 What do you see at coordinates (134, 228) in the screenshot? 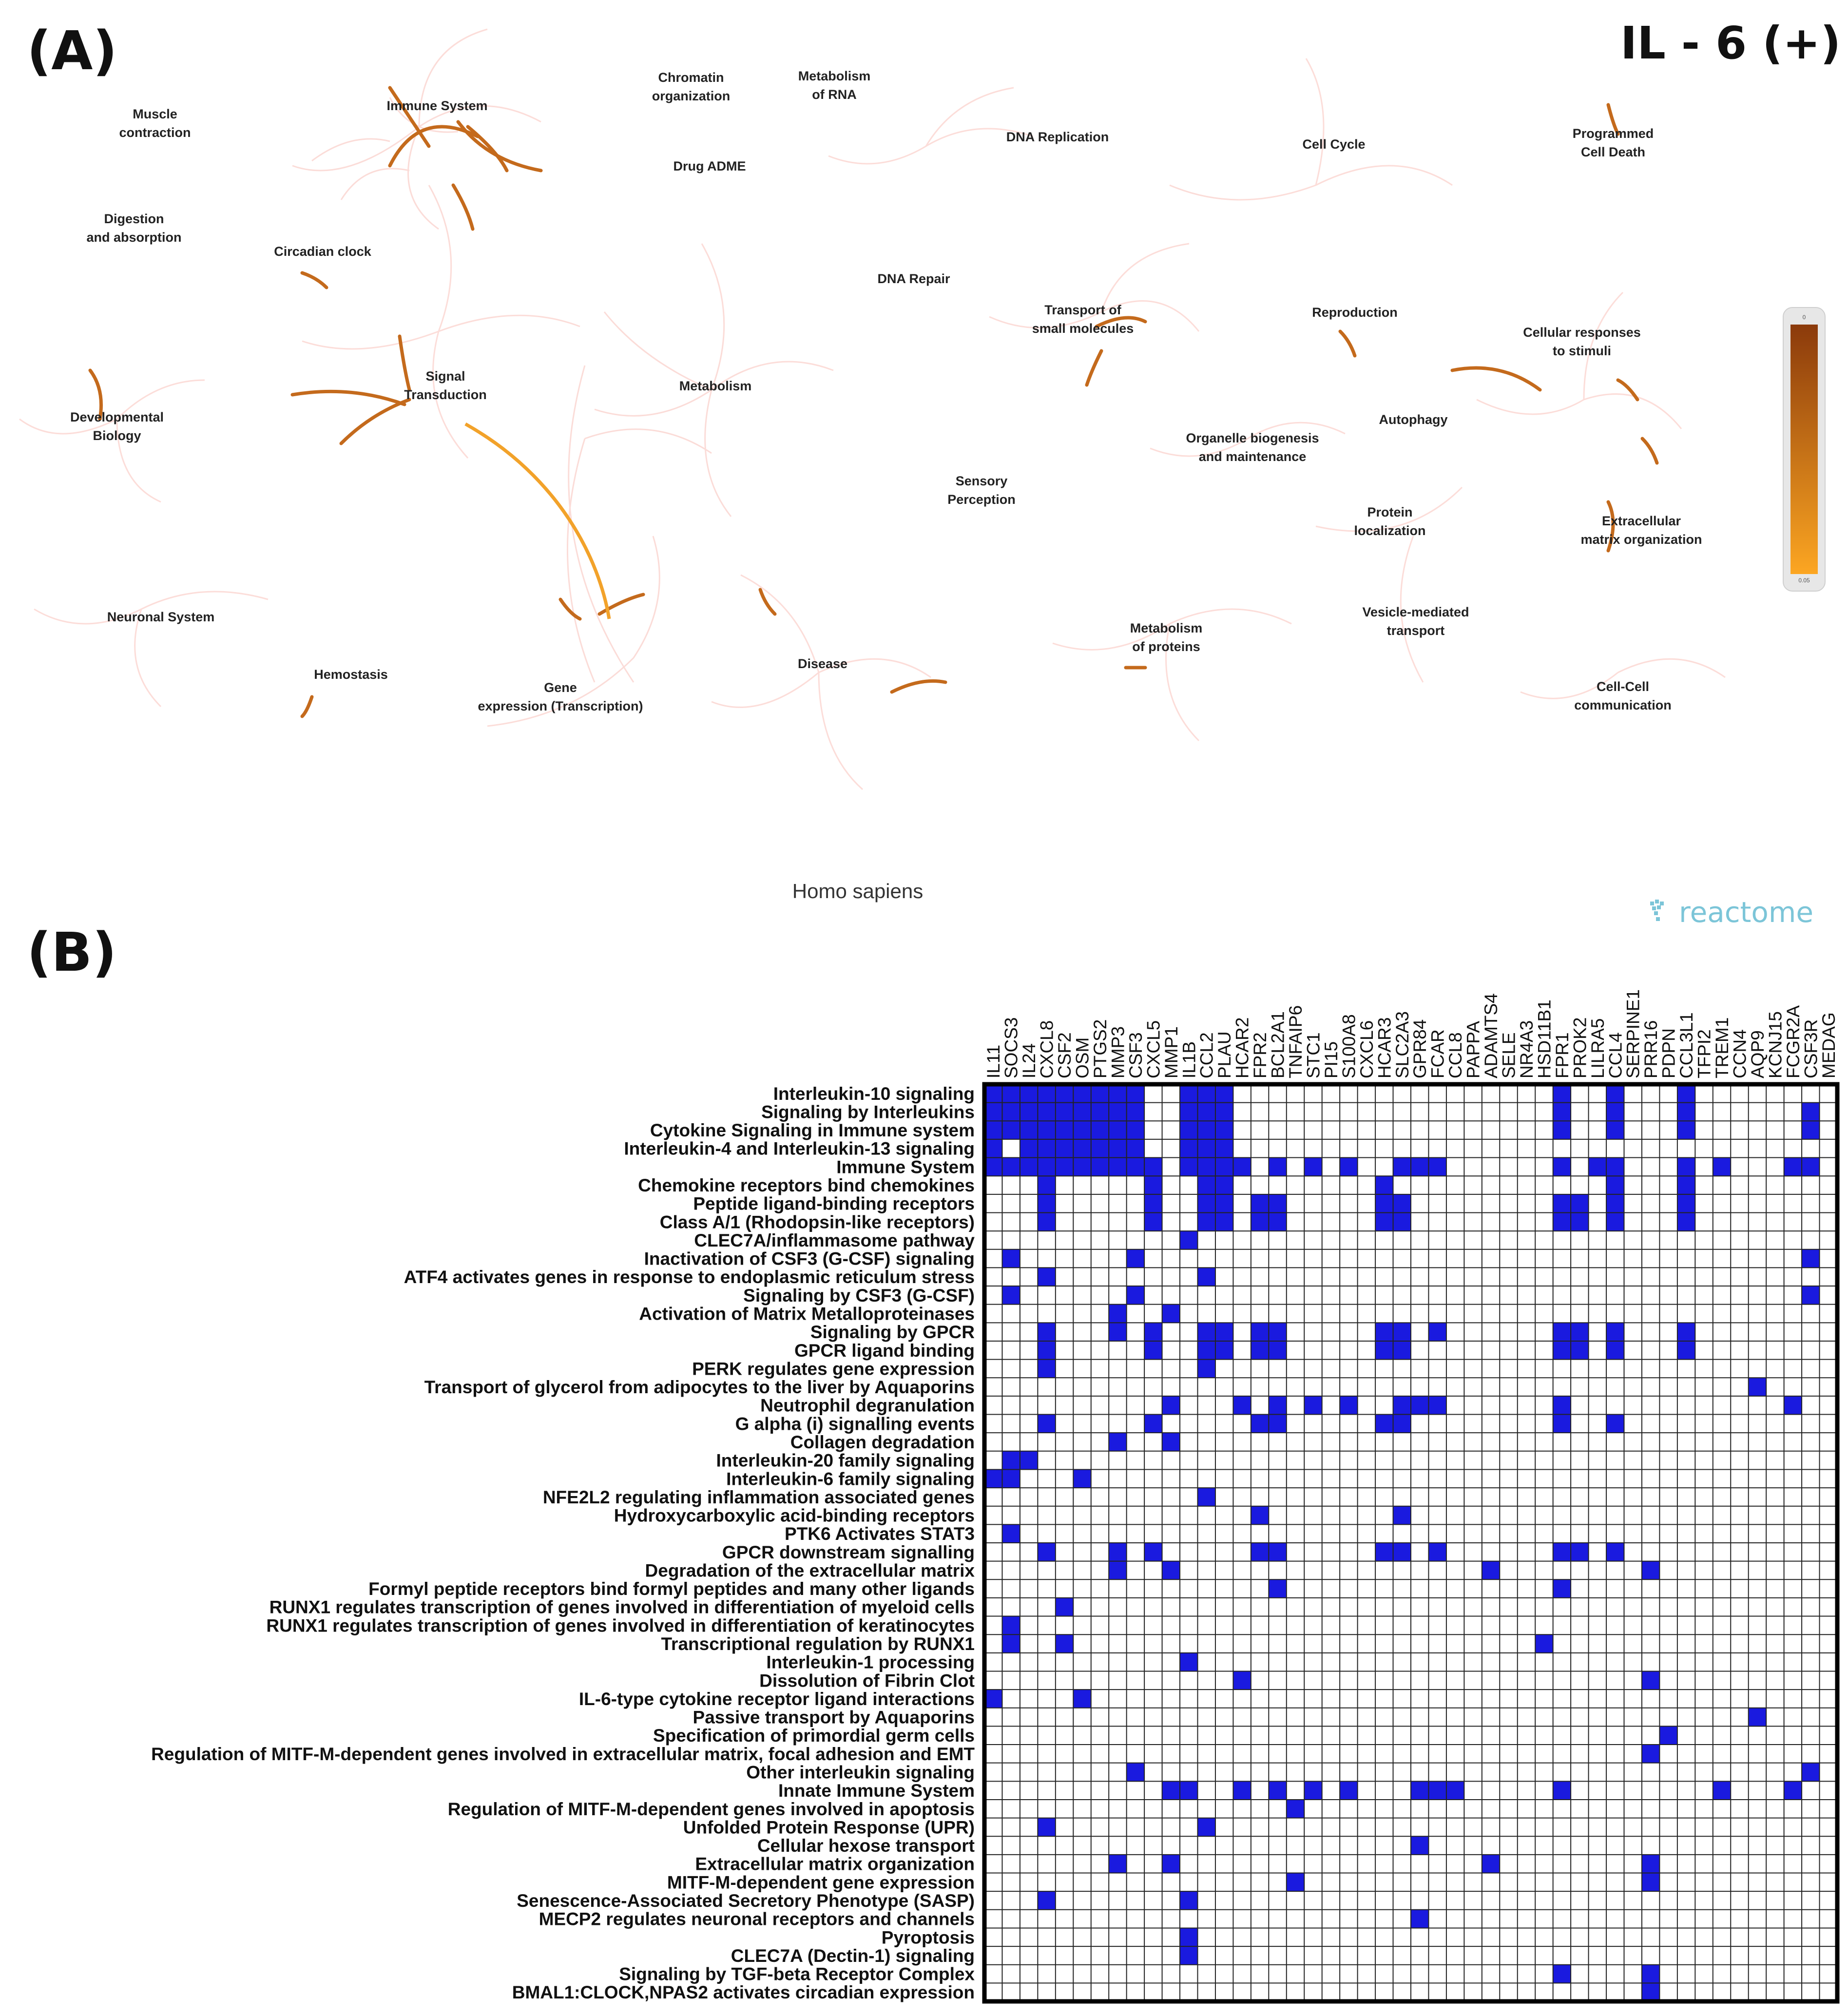
I see `node-digestion-and-absorption: Digestion and absorption` at bounding box center [134, 228].